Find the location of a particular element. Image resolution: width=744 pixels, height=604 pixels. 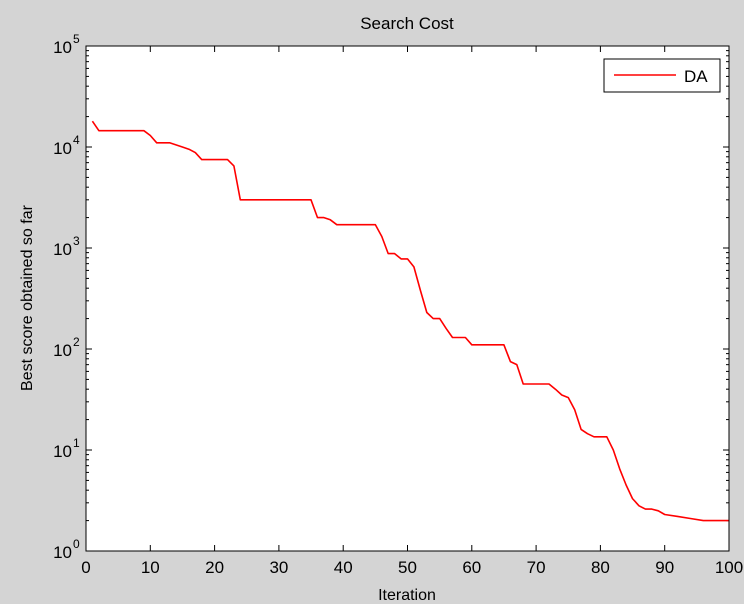

y-tick-exponent: 4 is located at coordinates (76, 140).